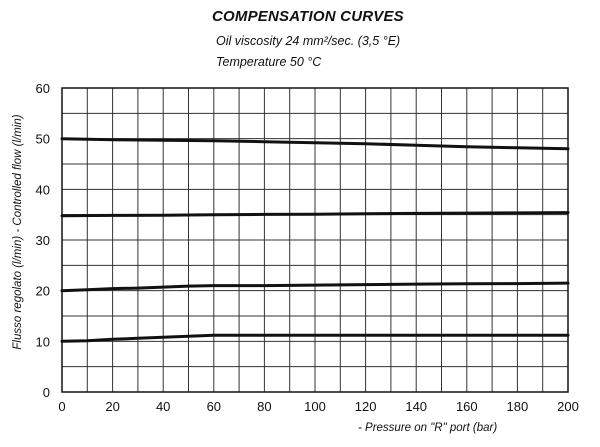  What do you see at coordinates (43, 88) in the screenshot?
I see `y-tick-label: 60` at bounding box center [43, 88].